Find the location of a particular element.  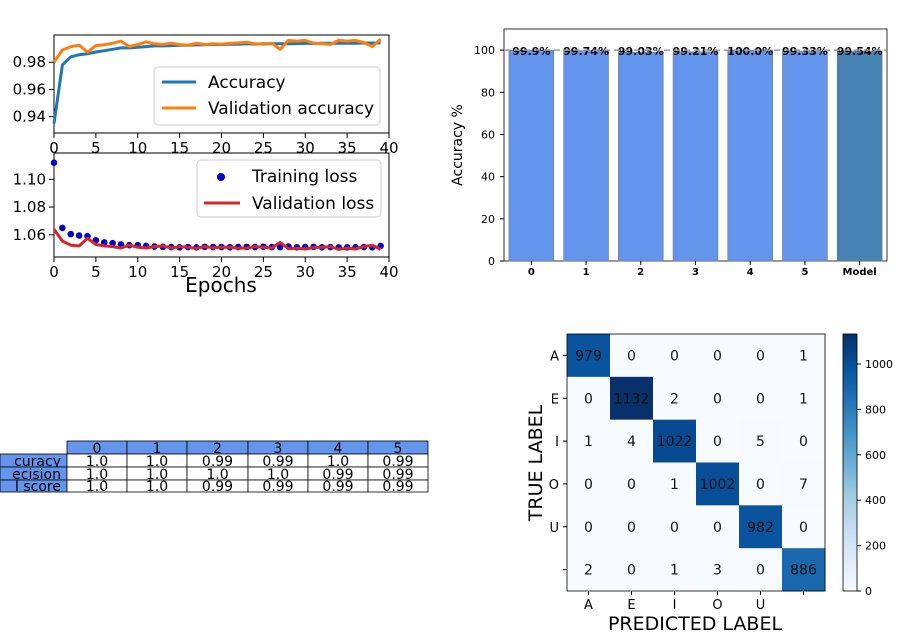

loss-x-tick-label: 10 is located at coordinates (137, 272).